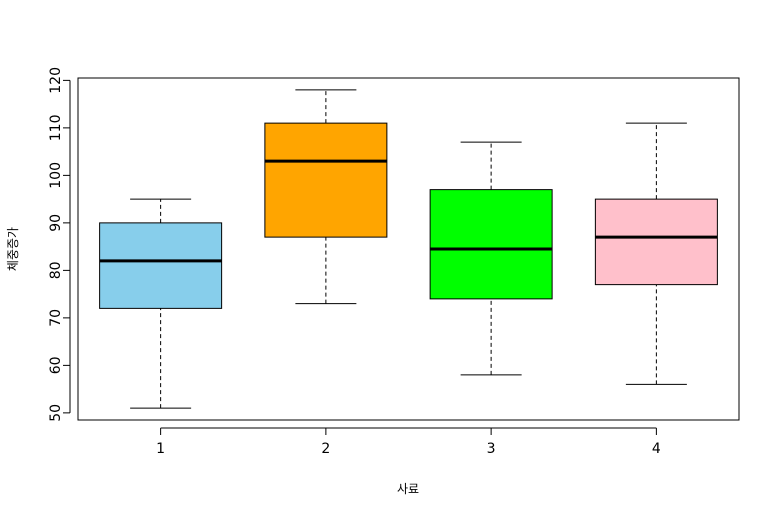 This screenshot has height=521, width=779. I want to click on y-tick-label: 120, so click(56, 80).